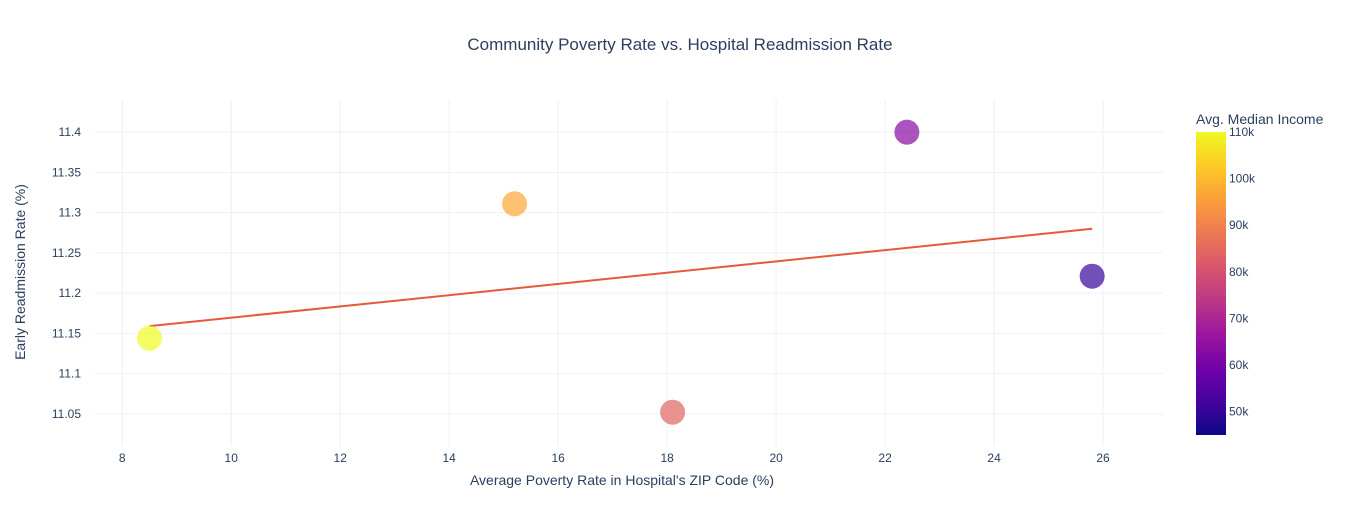 The height and width of the screenshot is (530, 1361). I want to click on x-tick-label: 12, so click(341, 458).